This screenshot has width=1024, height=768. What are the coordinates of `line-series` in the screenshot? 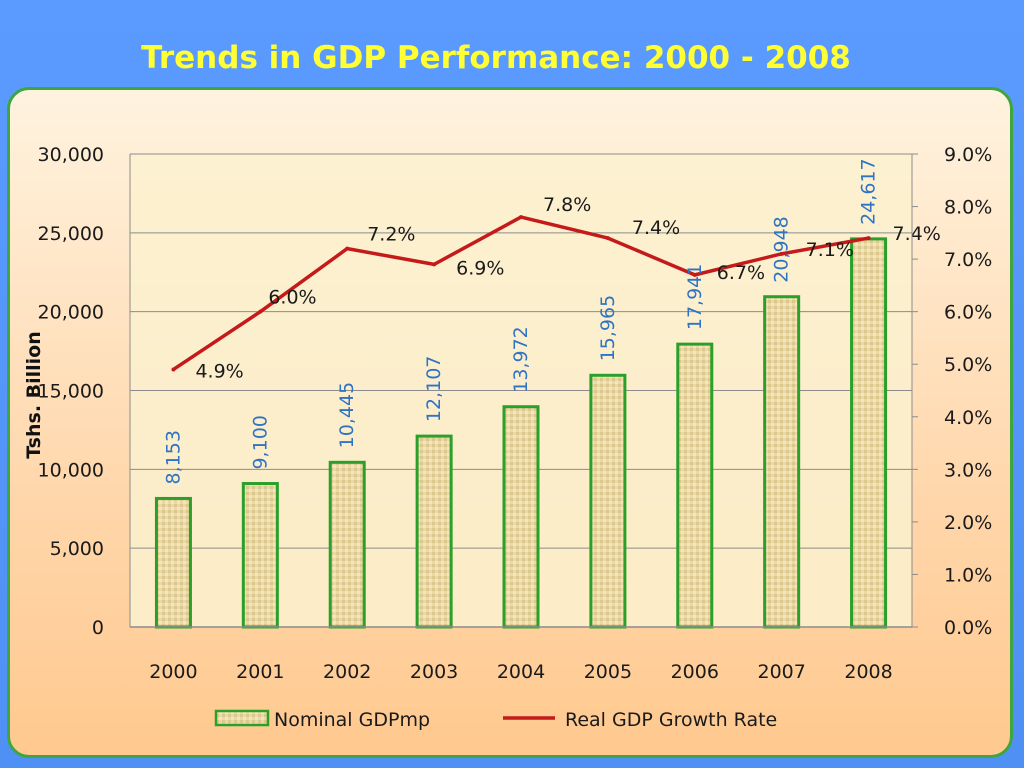 It's located at (521, 293).